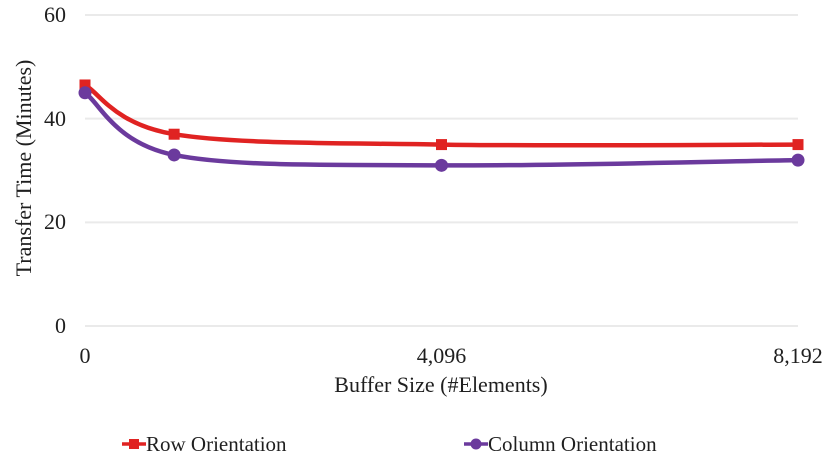  I want to click on series-line-column, so click(441, 129).